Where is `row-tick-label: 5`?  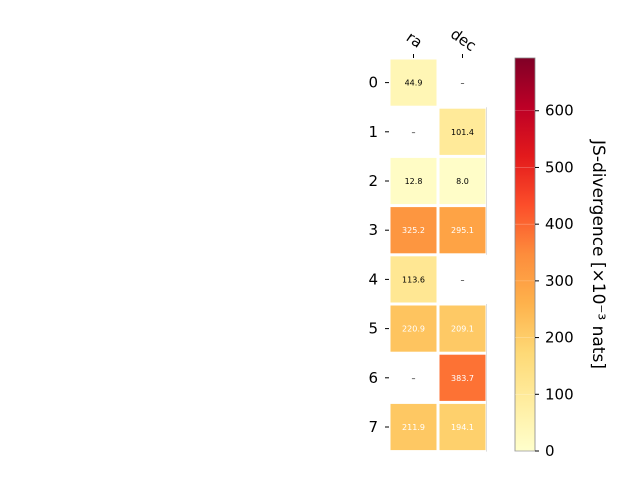 row-tick-label: 5 is located at coordinates (373, 329).